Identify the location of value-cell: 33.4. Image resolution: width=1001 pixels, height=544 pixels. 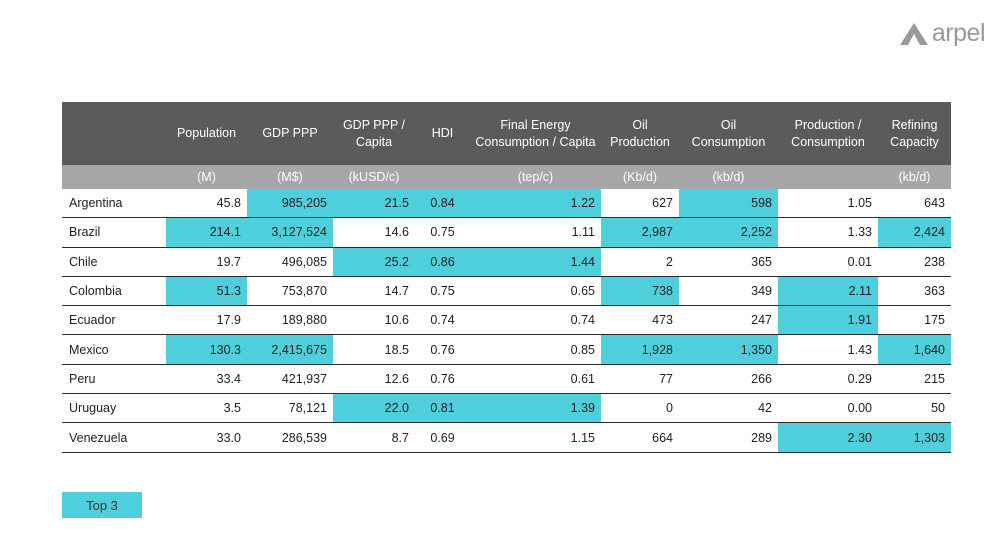
(206, 379).